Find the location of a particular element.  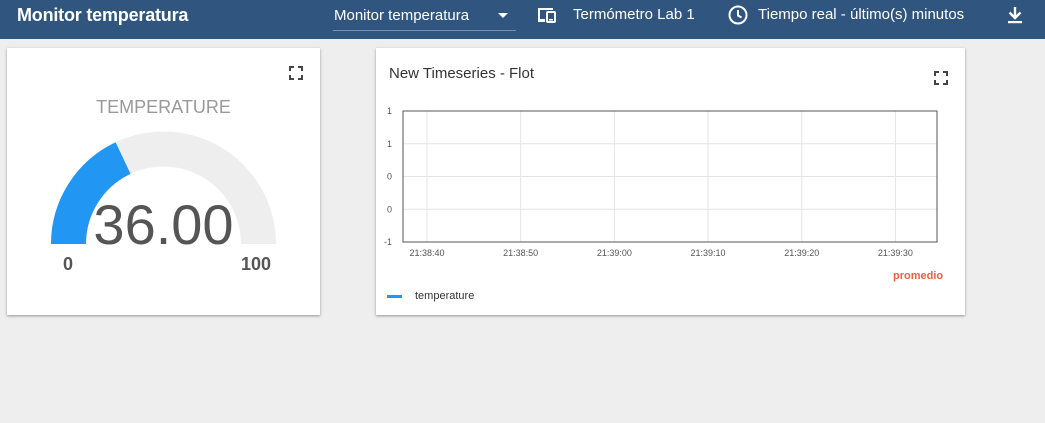

clock-icon is located at coordinates (738, 15).